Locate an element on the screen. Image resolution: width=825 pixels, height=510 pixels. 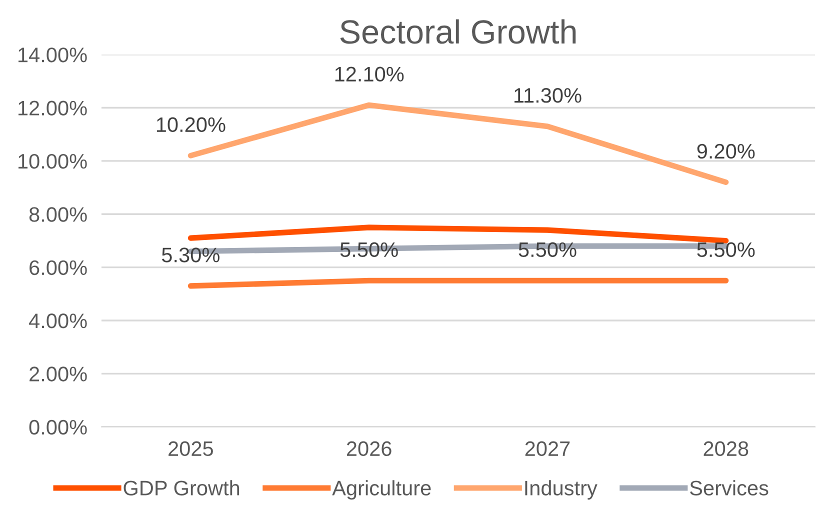
x-tick-label: 2028 is located at coordinates (726, 448).